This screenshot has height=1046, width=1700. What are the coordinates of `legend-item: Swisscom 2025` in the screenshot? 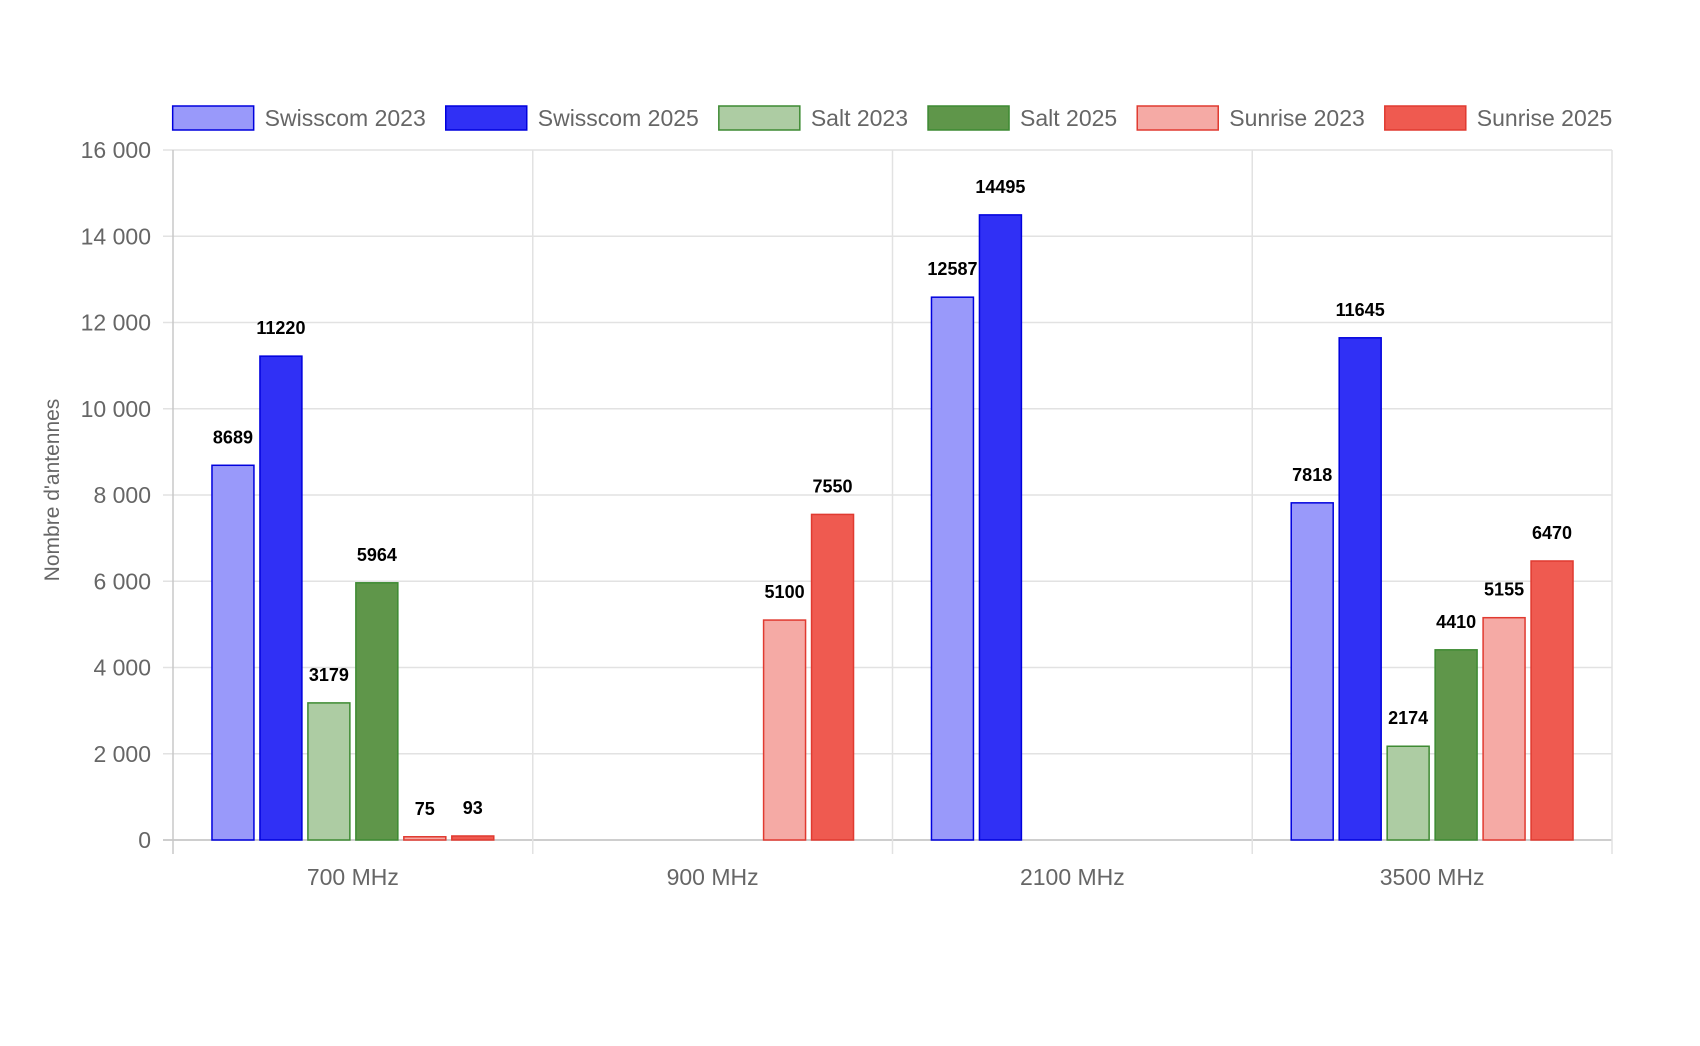 It's located at (572, 118).